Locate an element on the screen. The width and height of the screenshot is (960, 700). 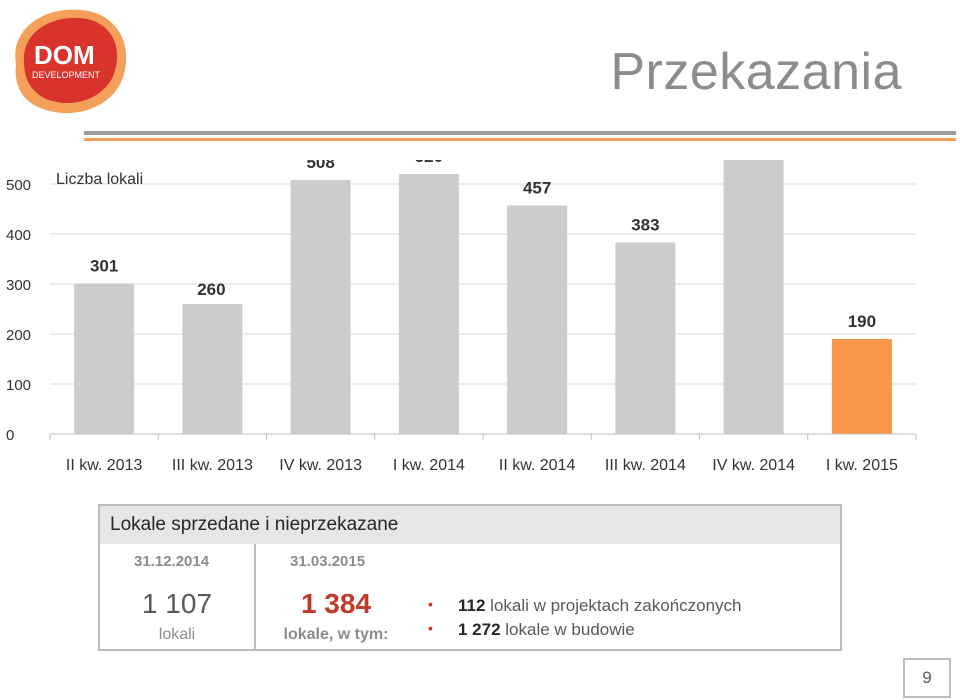
dom-development-logo: DOM DEVELOPMENT is located at coordinates (71, 61).